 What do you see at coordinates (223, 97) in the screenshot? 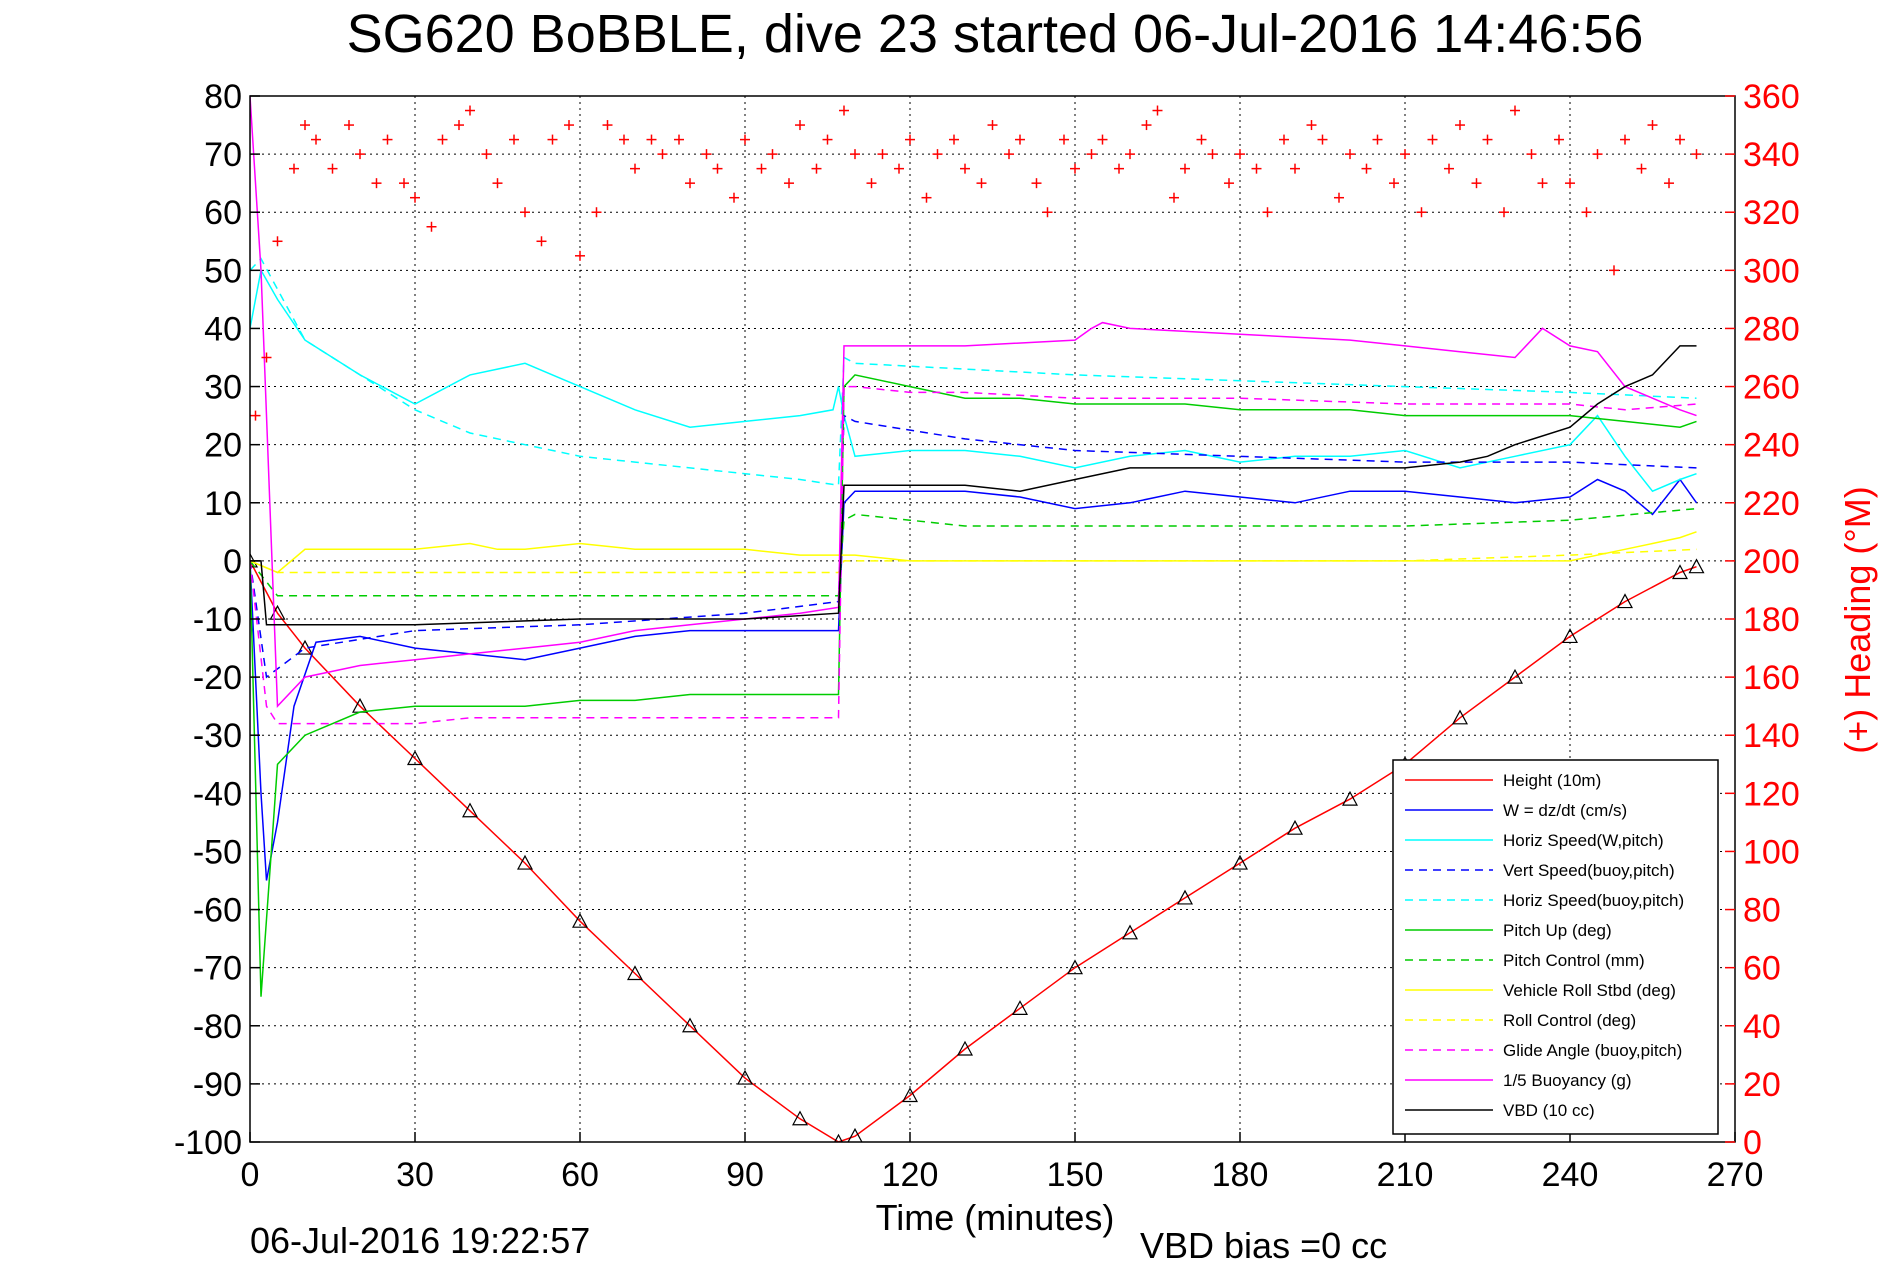
I see `y-tick-label: 80` at bounding box center [223, 97].